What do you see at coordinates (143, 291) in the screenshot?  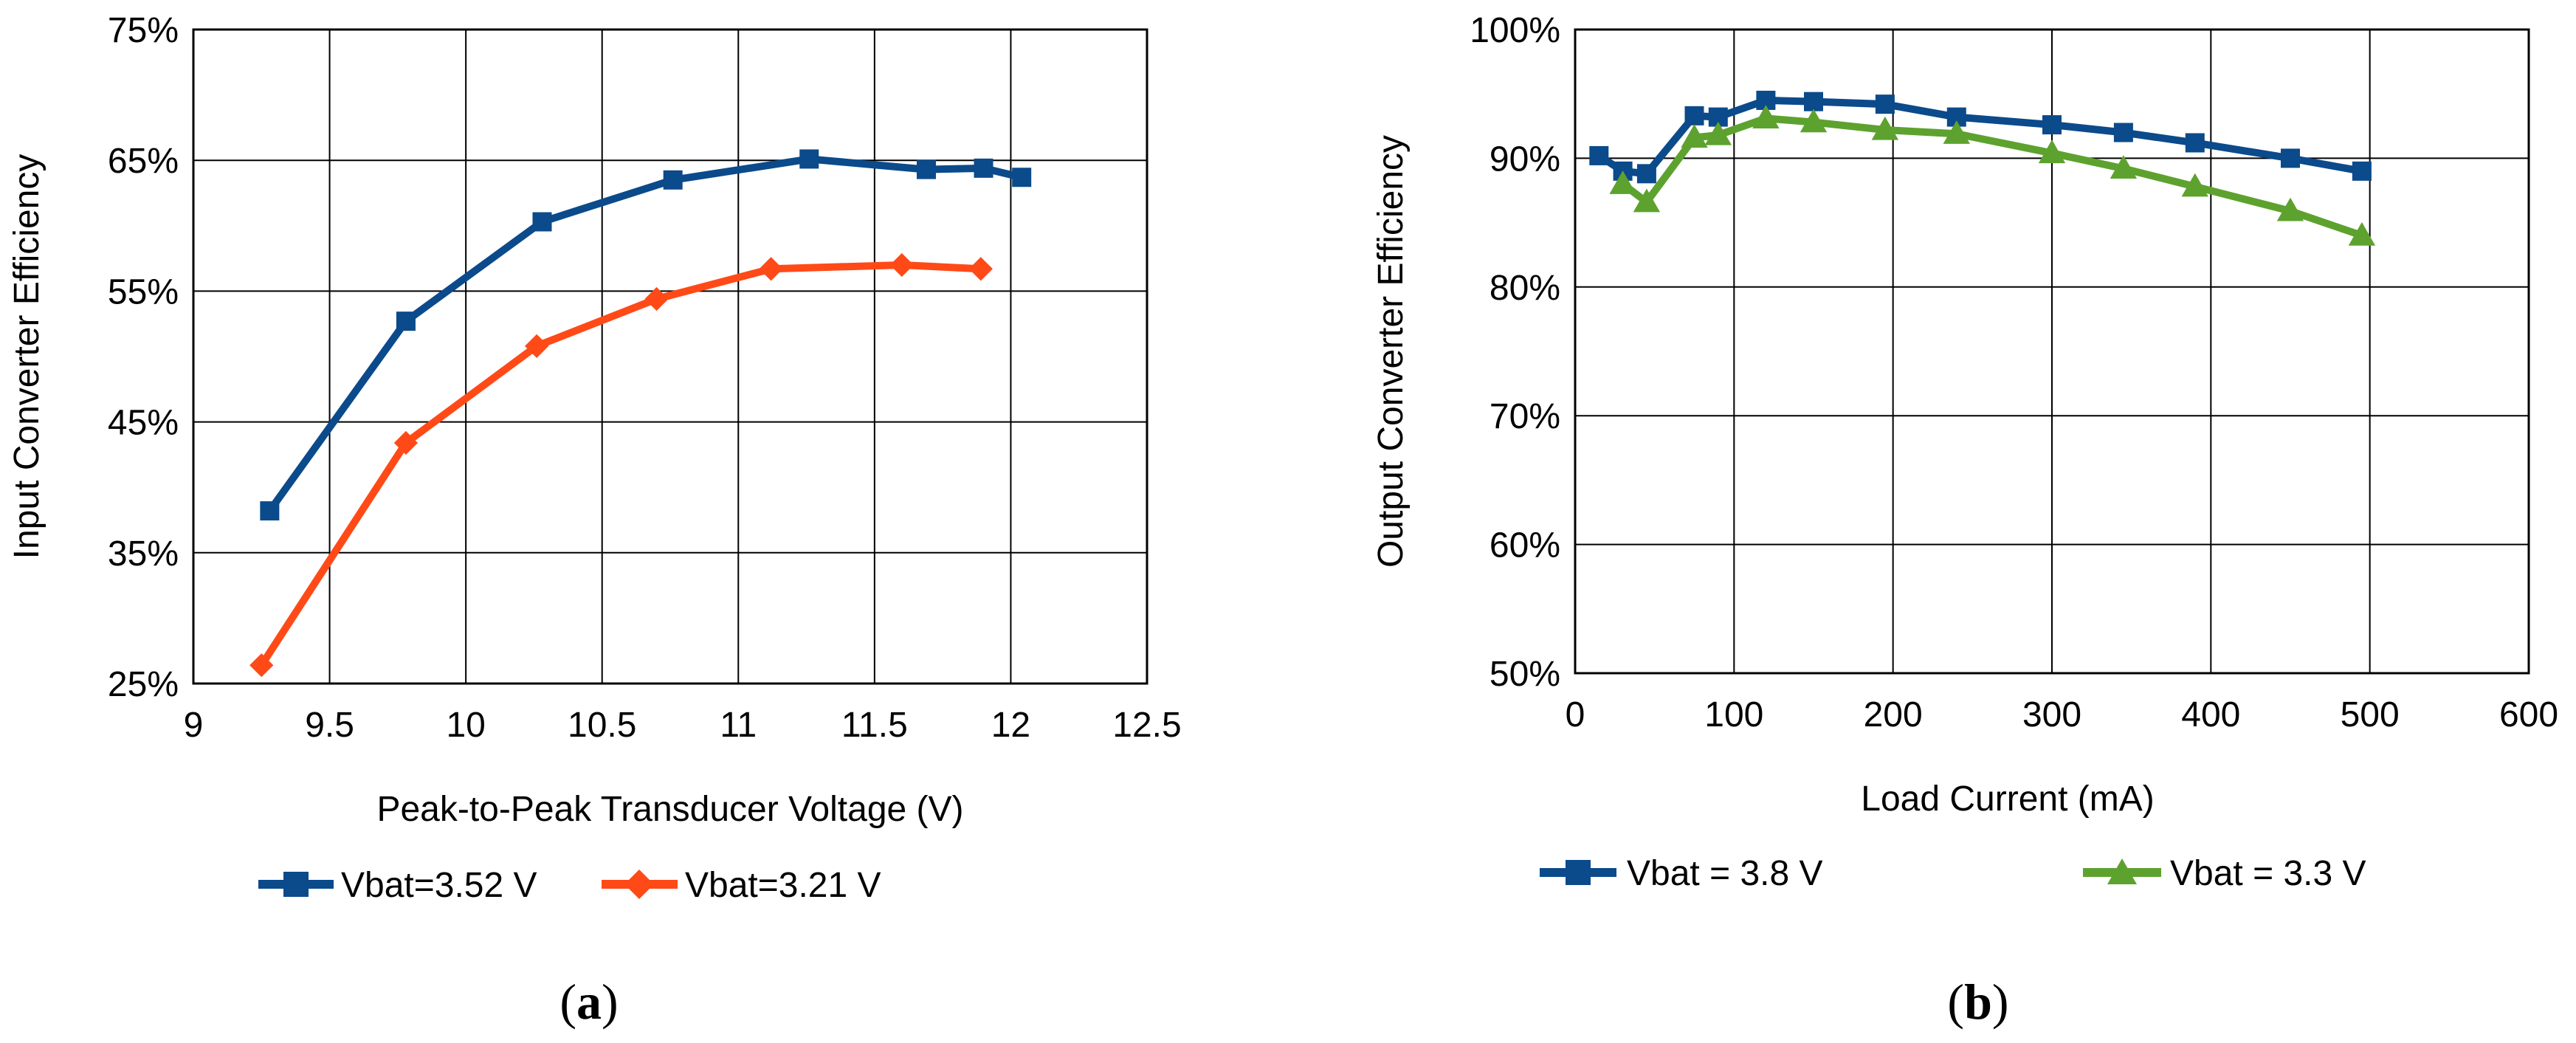 I see `chart-a-y-tick-label: 55%` at bounding box center [143, 291].